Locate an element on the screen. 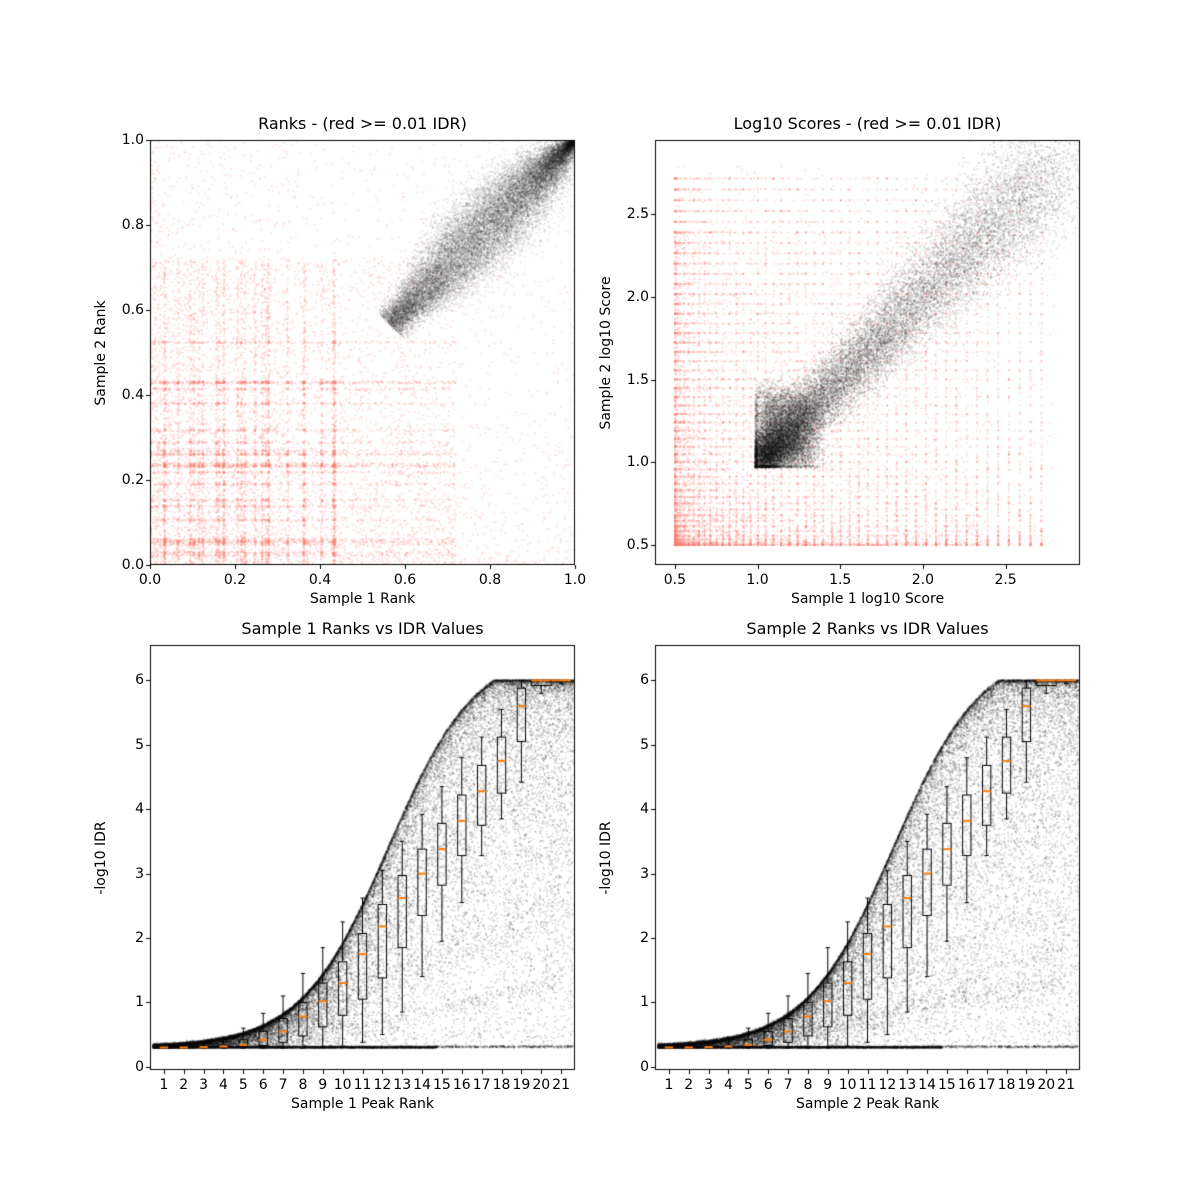 Image resolution: width=1200 pixels, height=1200 pixels. y-tick-label: 0.6 is located at coordinates (132, 310).